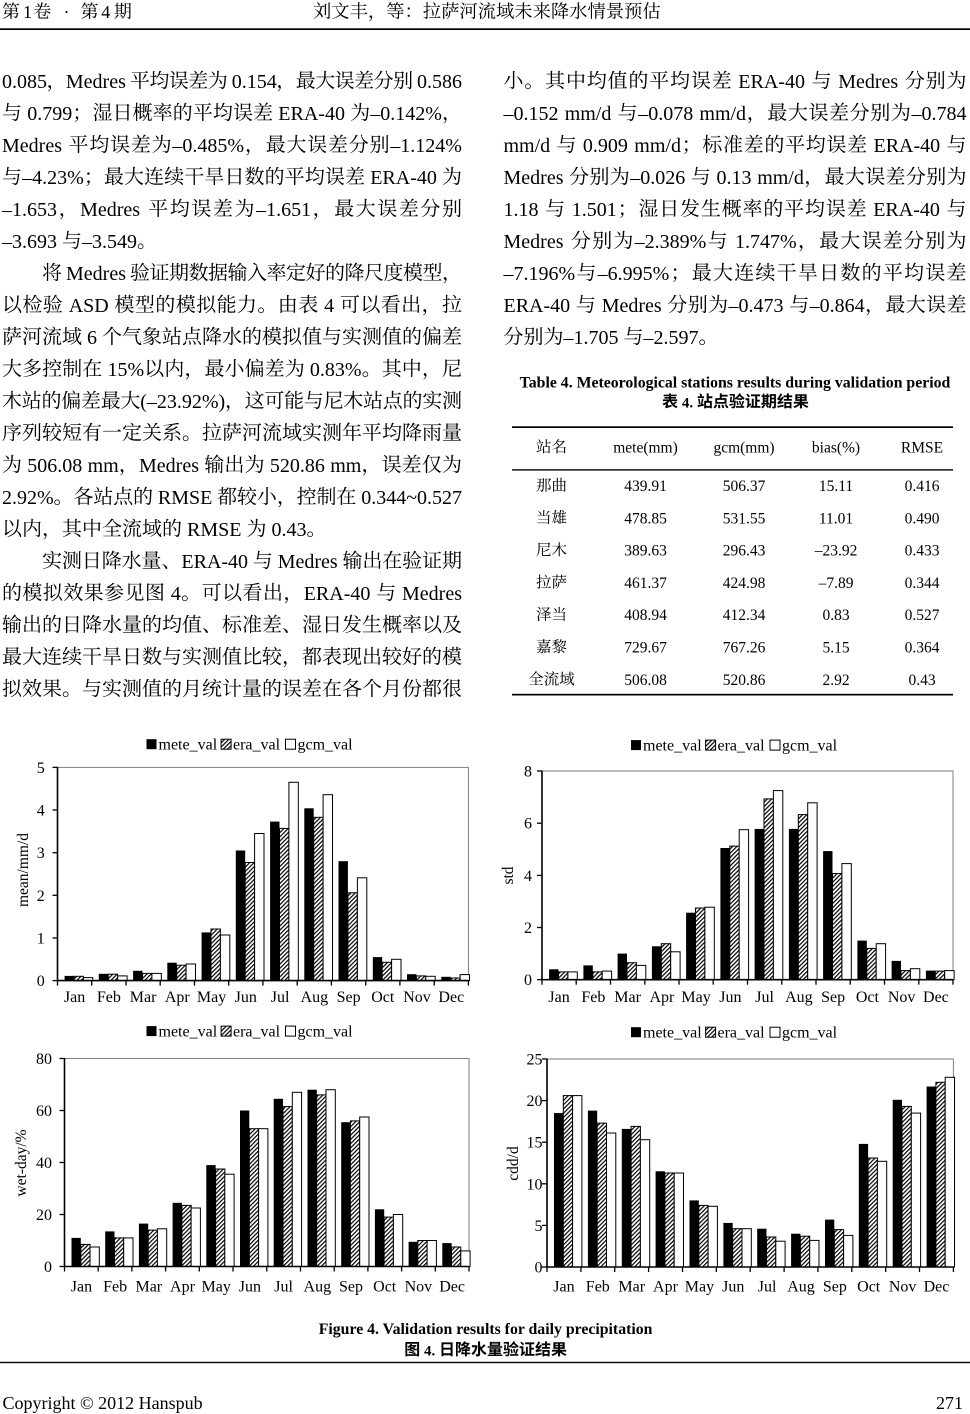  Describe the element at coordinates (21, 1162) in the screenshot. I see `svg-text: wet-day/%` at that location.